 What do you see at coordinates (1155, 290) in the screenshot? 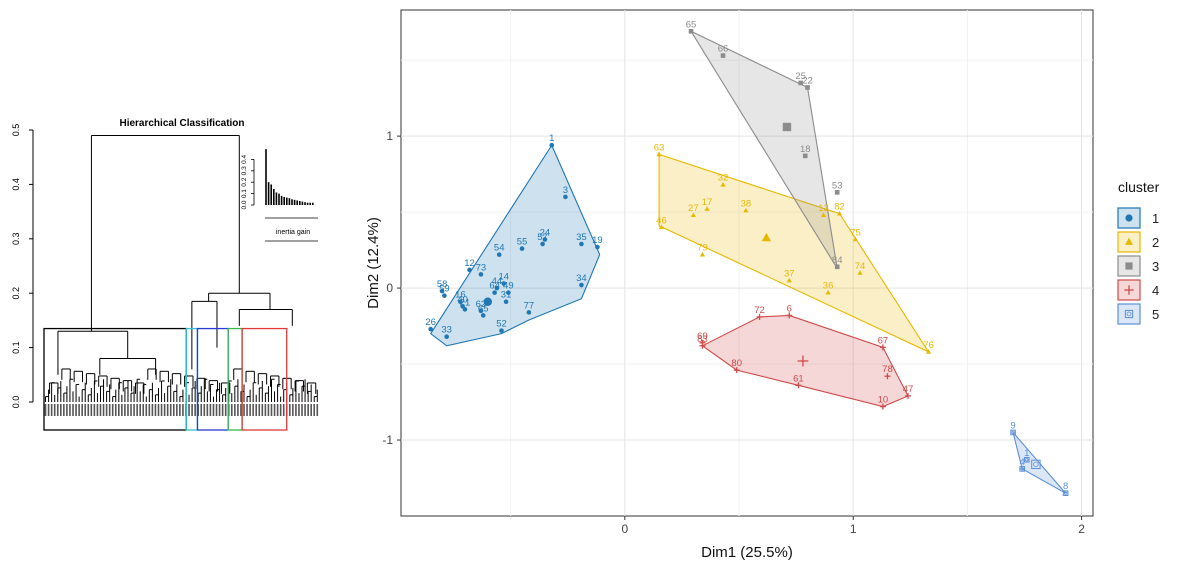
I see `legend-label-4: 4` at bounding box center [1155, 290].